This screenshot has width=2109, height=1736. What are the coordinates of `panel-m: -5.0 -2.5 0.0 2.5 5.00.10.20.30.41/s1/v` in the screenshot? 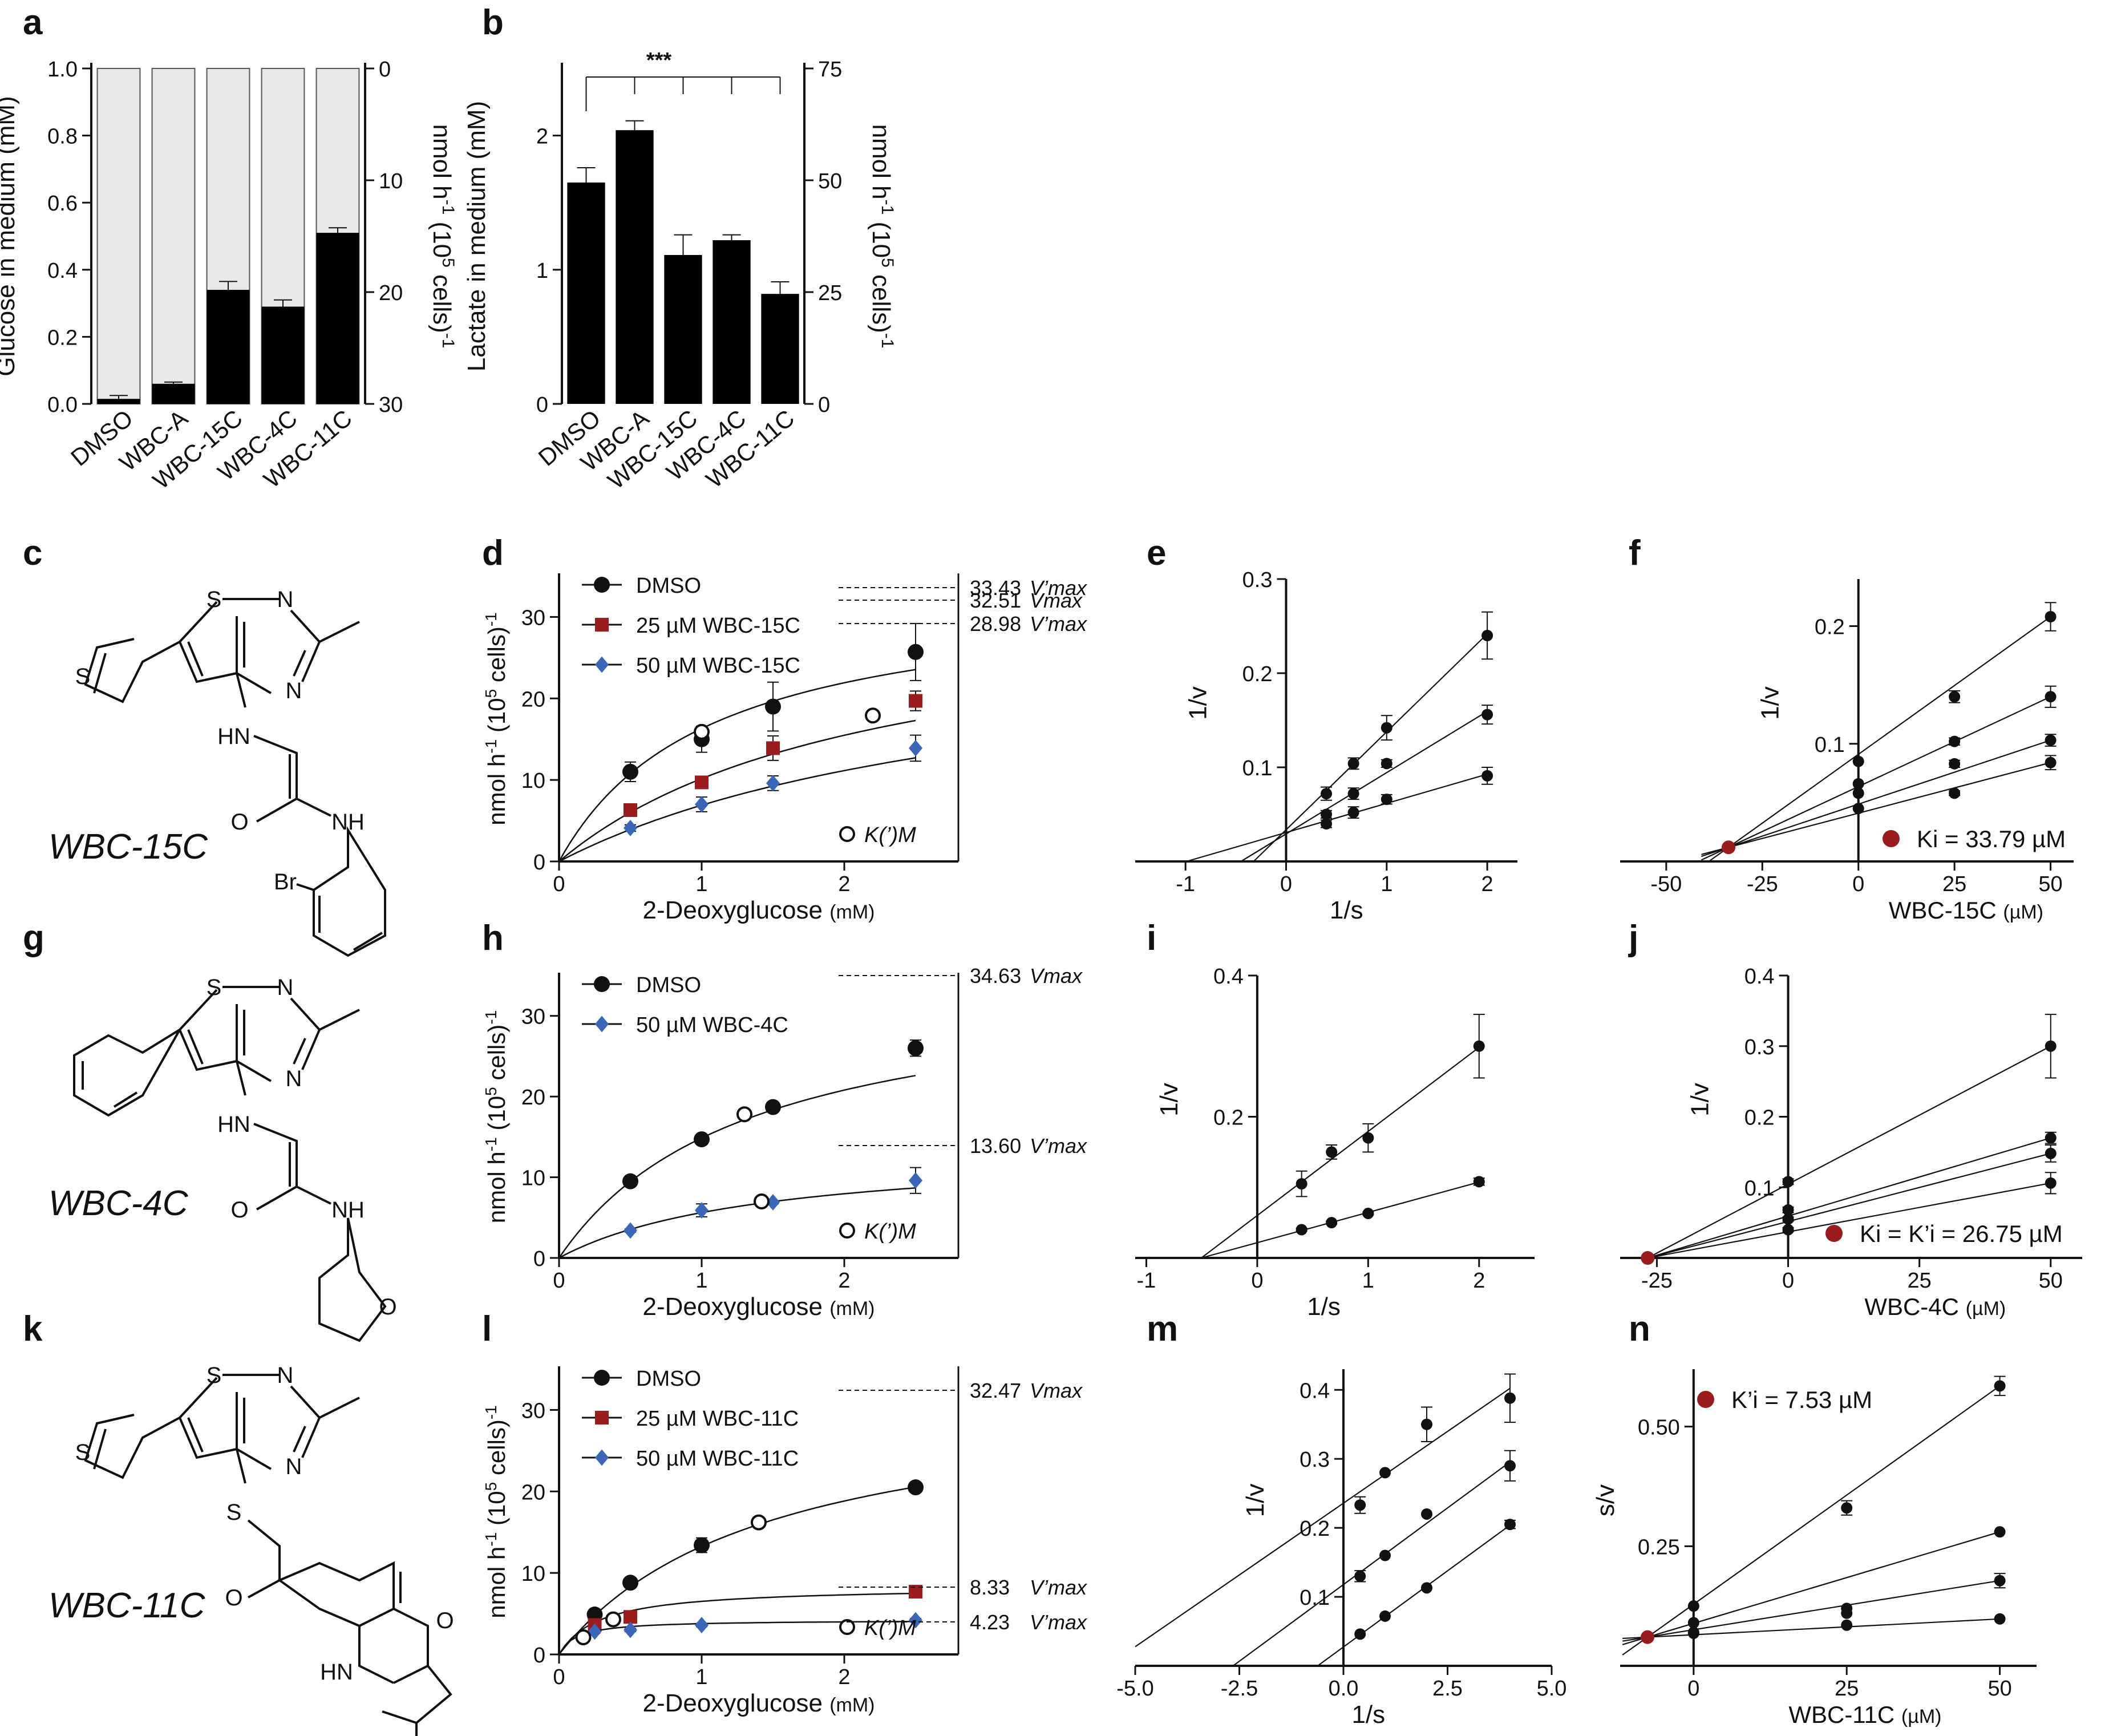 It's located at (1341, 1549).